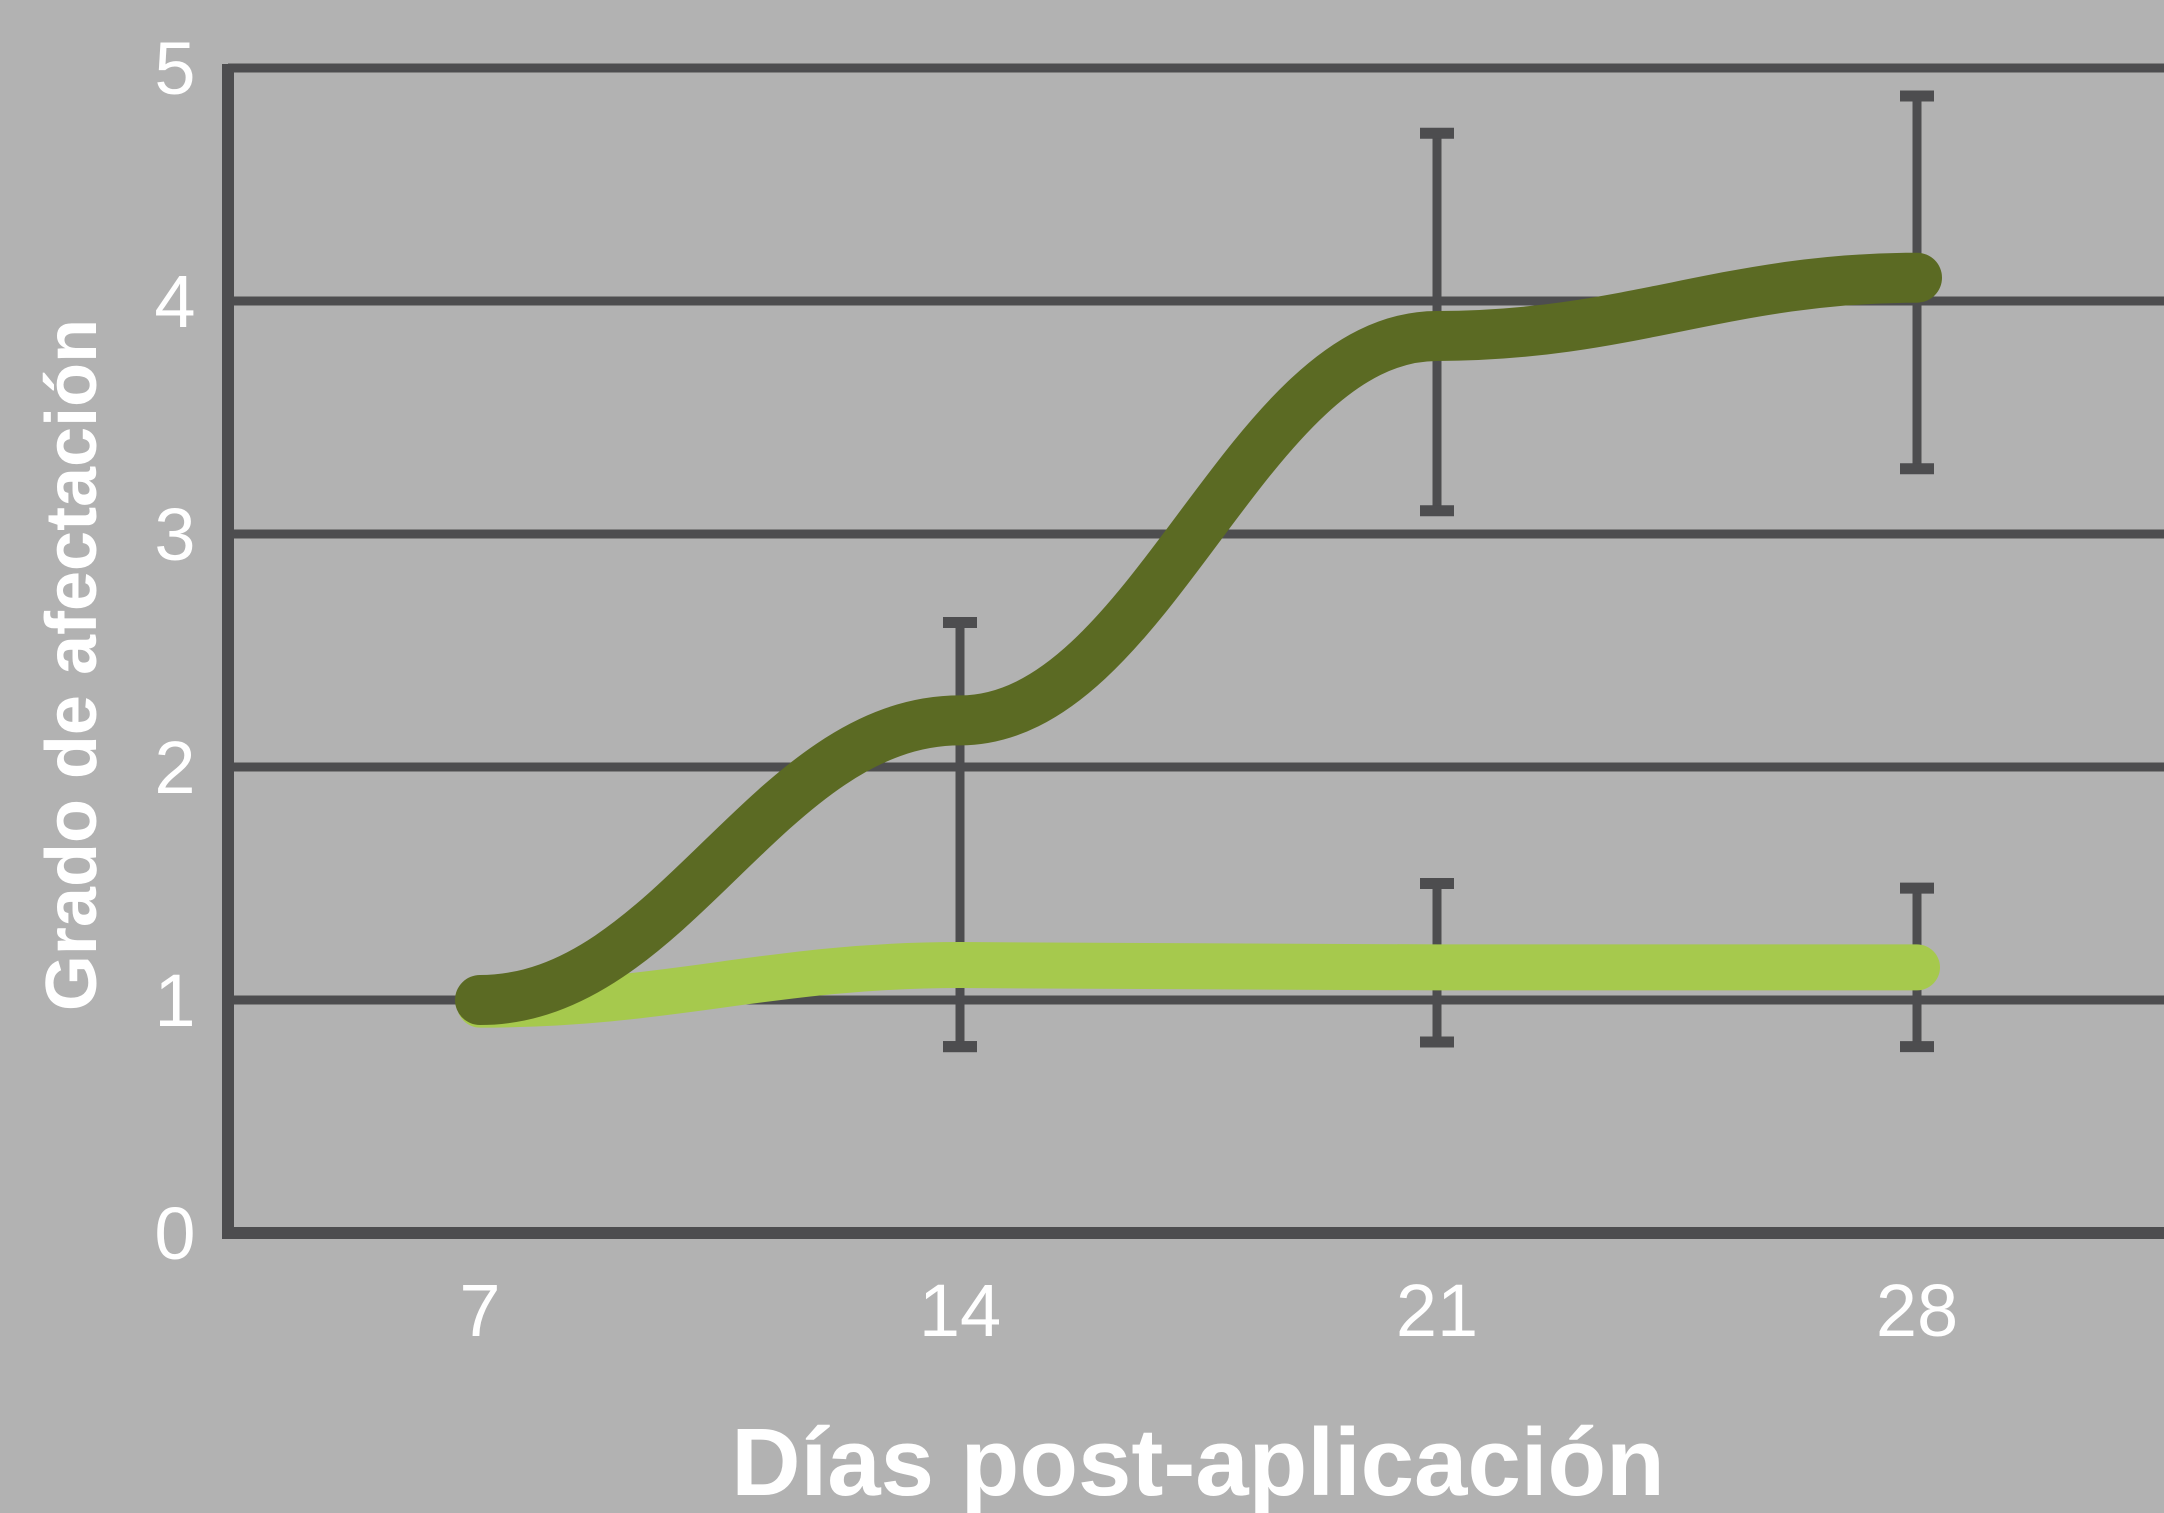 The height and width of the screenshot is (1513, 2164). Describe the element at coordinates (479, 1310) in the screenshot. I see `x-tick-label-7: 7` at that location.